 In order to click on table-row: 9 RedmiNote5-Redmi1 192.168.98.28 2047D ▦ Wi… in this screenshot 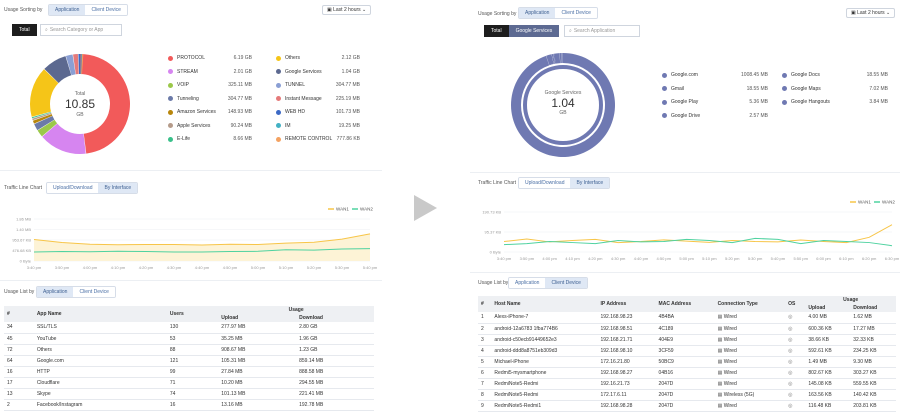, I will do `click(687, 405)`.